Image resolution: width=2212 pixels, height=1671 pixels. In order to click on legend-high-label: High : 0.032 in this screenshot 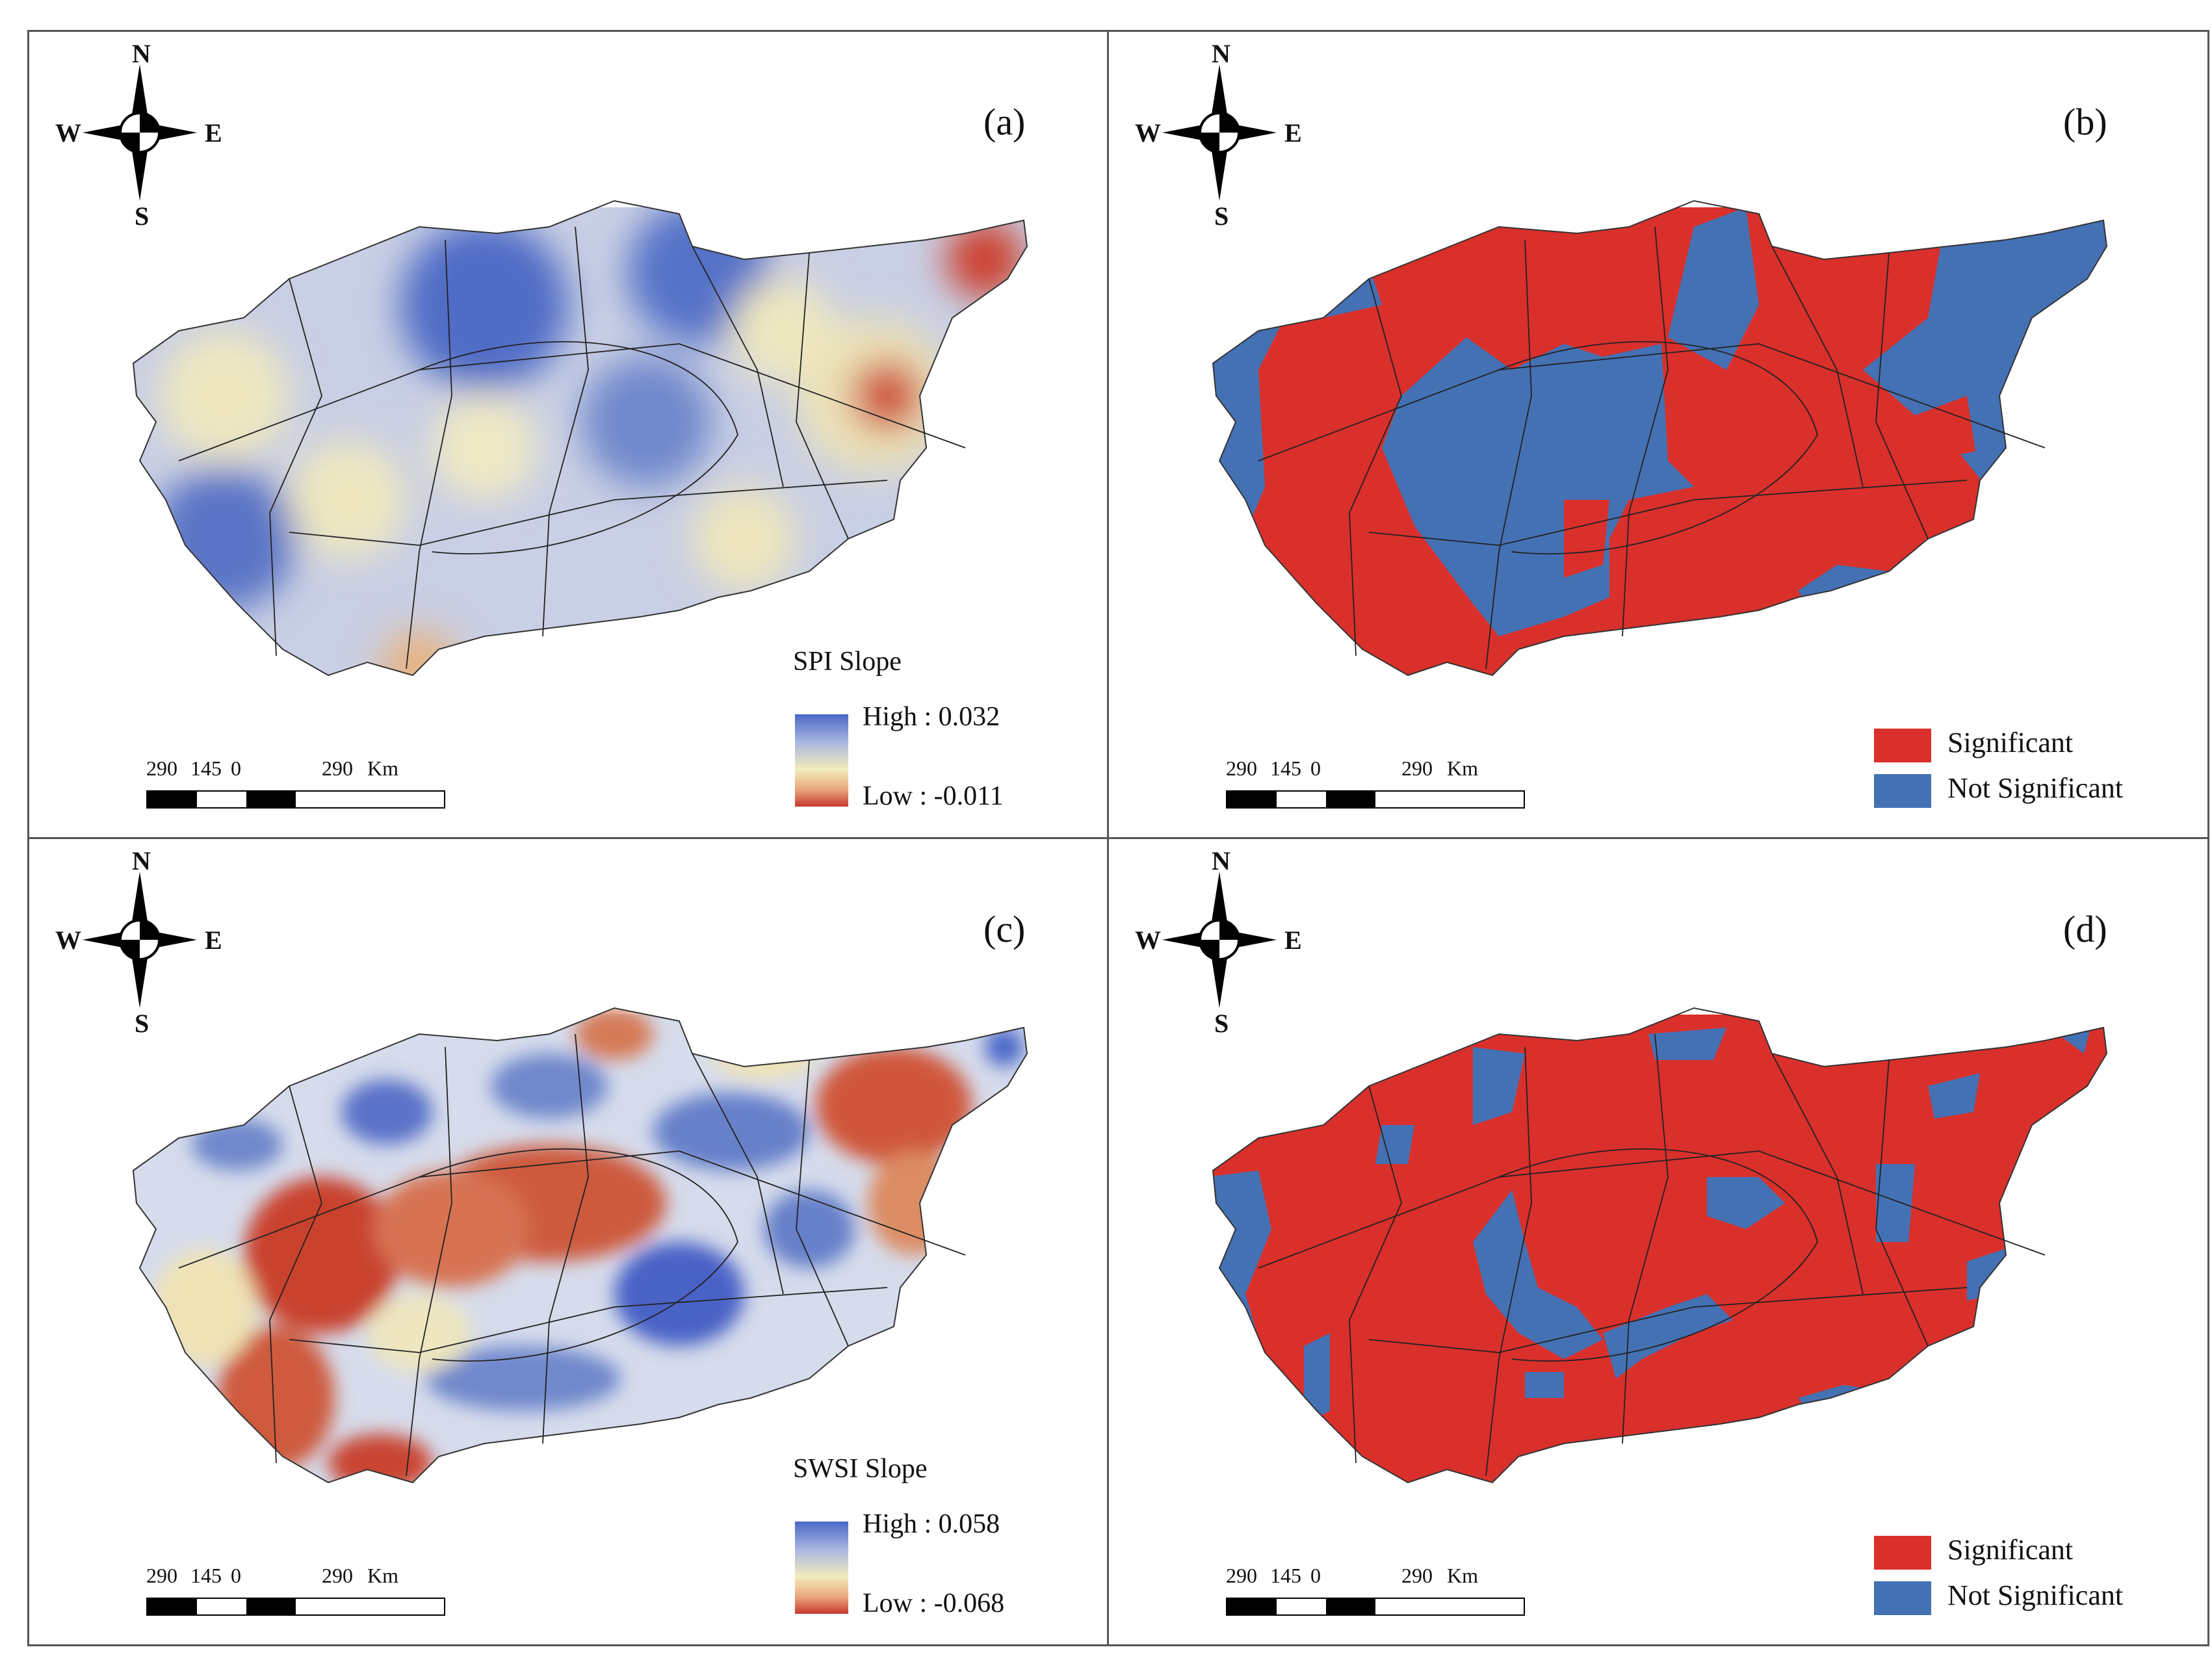, I will do `click(932, 717)`.